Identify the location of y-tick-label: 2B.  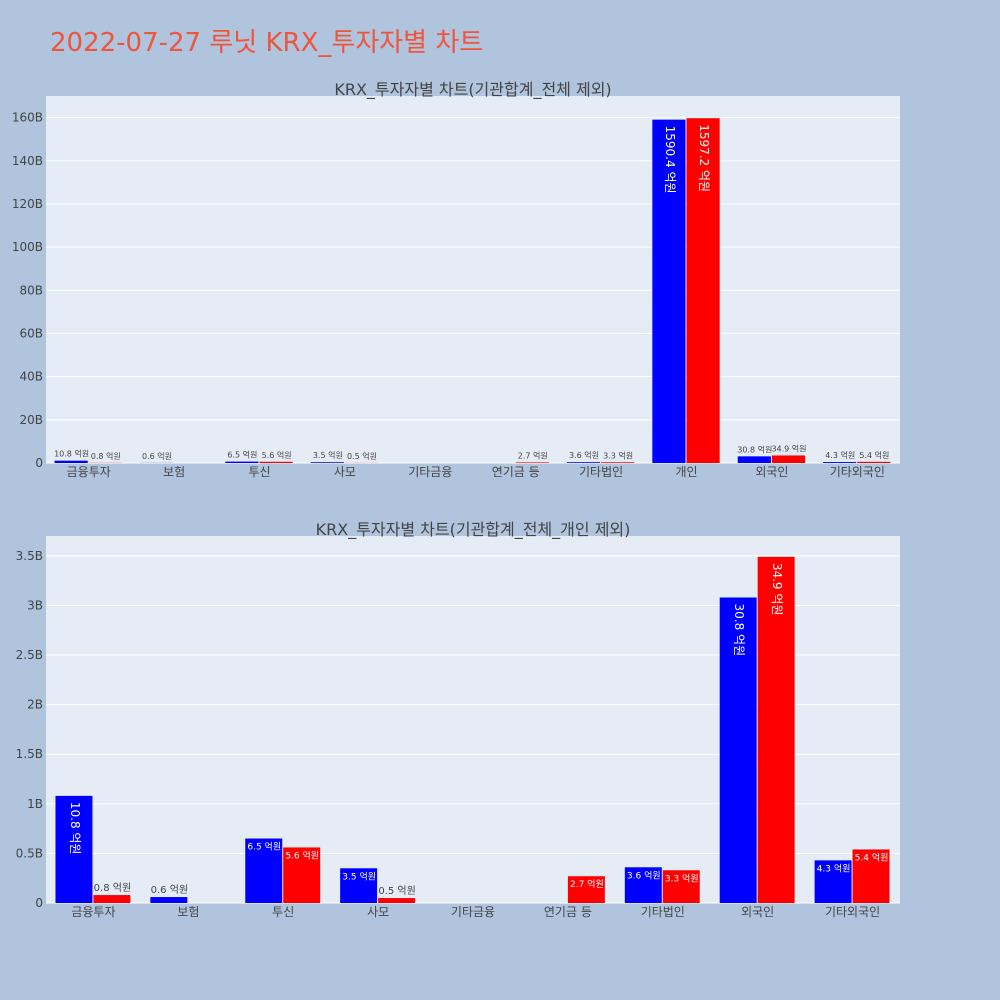
(35, 705).